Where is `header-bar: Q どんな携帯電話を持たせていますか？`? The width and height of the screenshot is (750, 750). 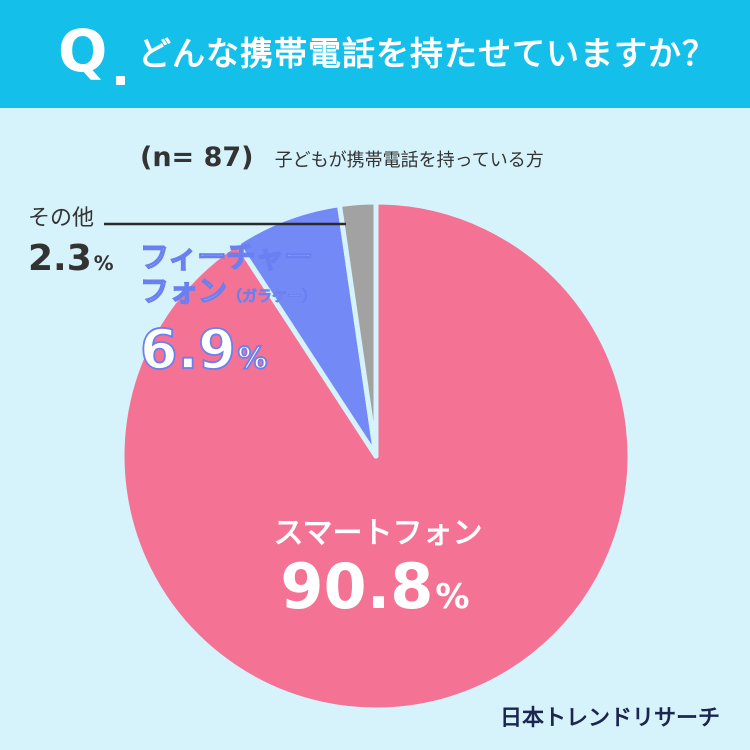
header-bar: Q どんな携帯電話を持たせていますか？ is located at coordinates (375, 54).